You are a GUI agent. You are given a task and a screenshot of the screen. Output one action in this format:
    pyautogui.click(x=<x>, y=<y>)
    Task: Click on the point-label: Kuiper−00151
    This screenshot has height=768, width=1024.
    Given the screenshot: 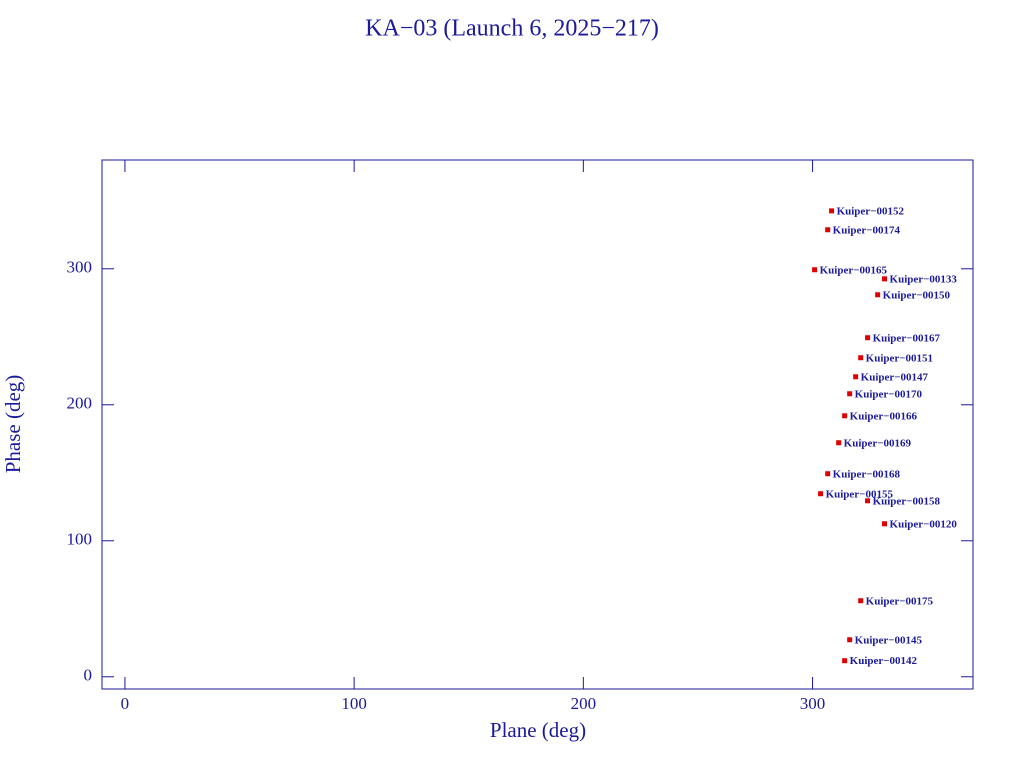 What is the action you would take?
    pyautogui.click(x=899, y=358)
    